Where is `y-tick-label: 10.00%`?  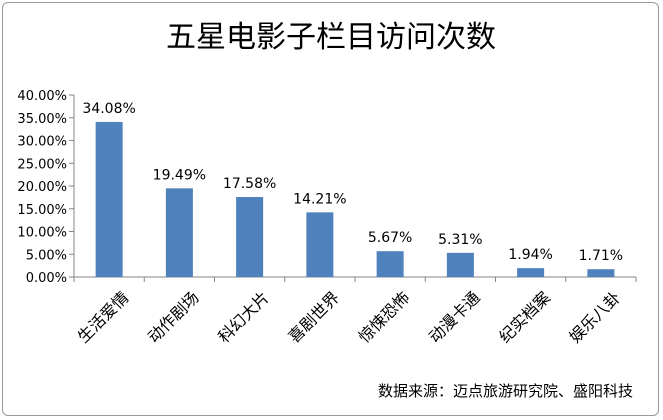
y-tick-label: 10.00% is located at coordinates (42, 233).